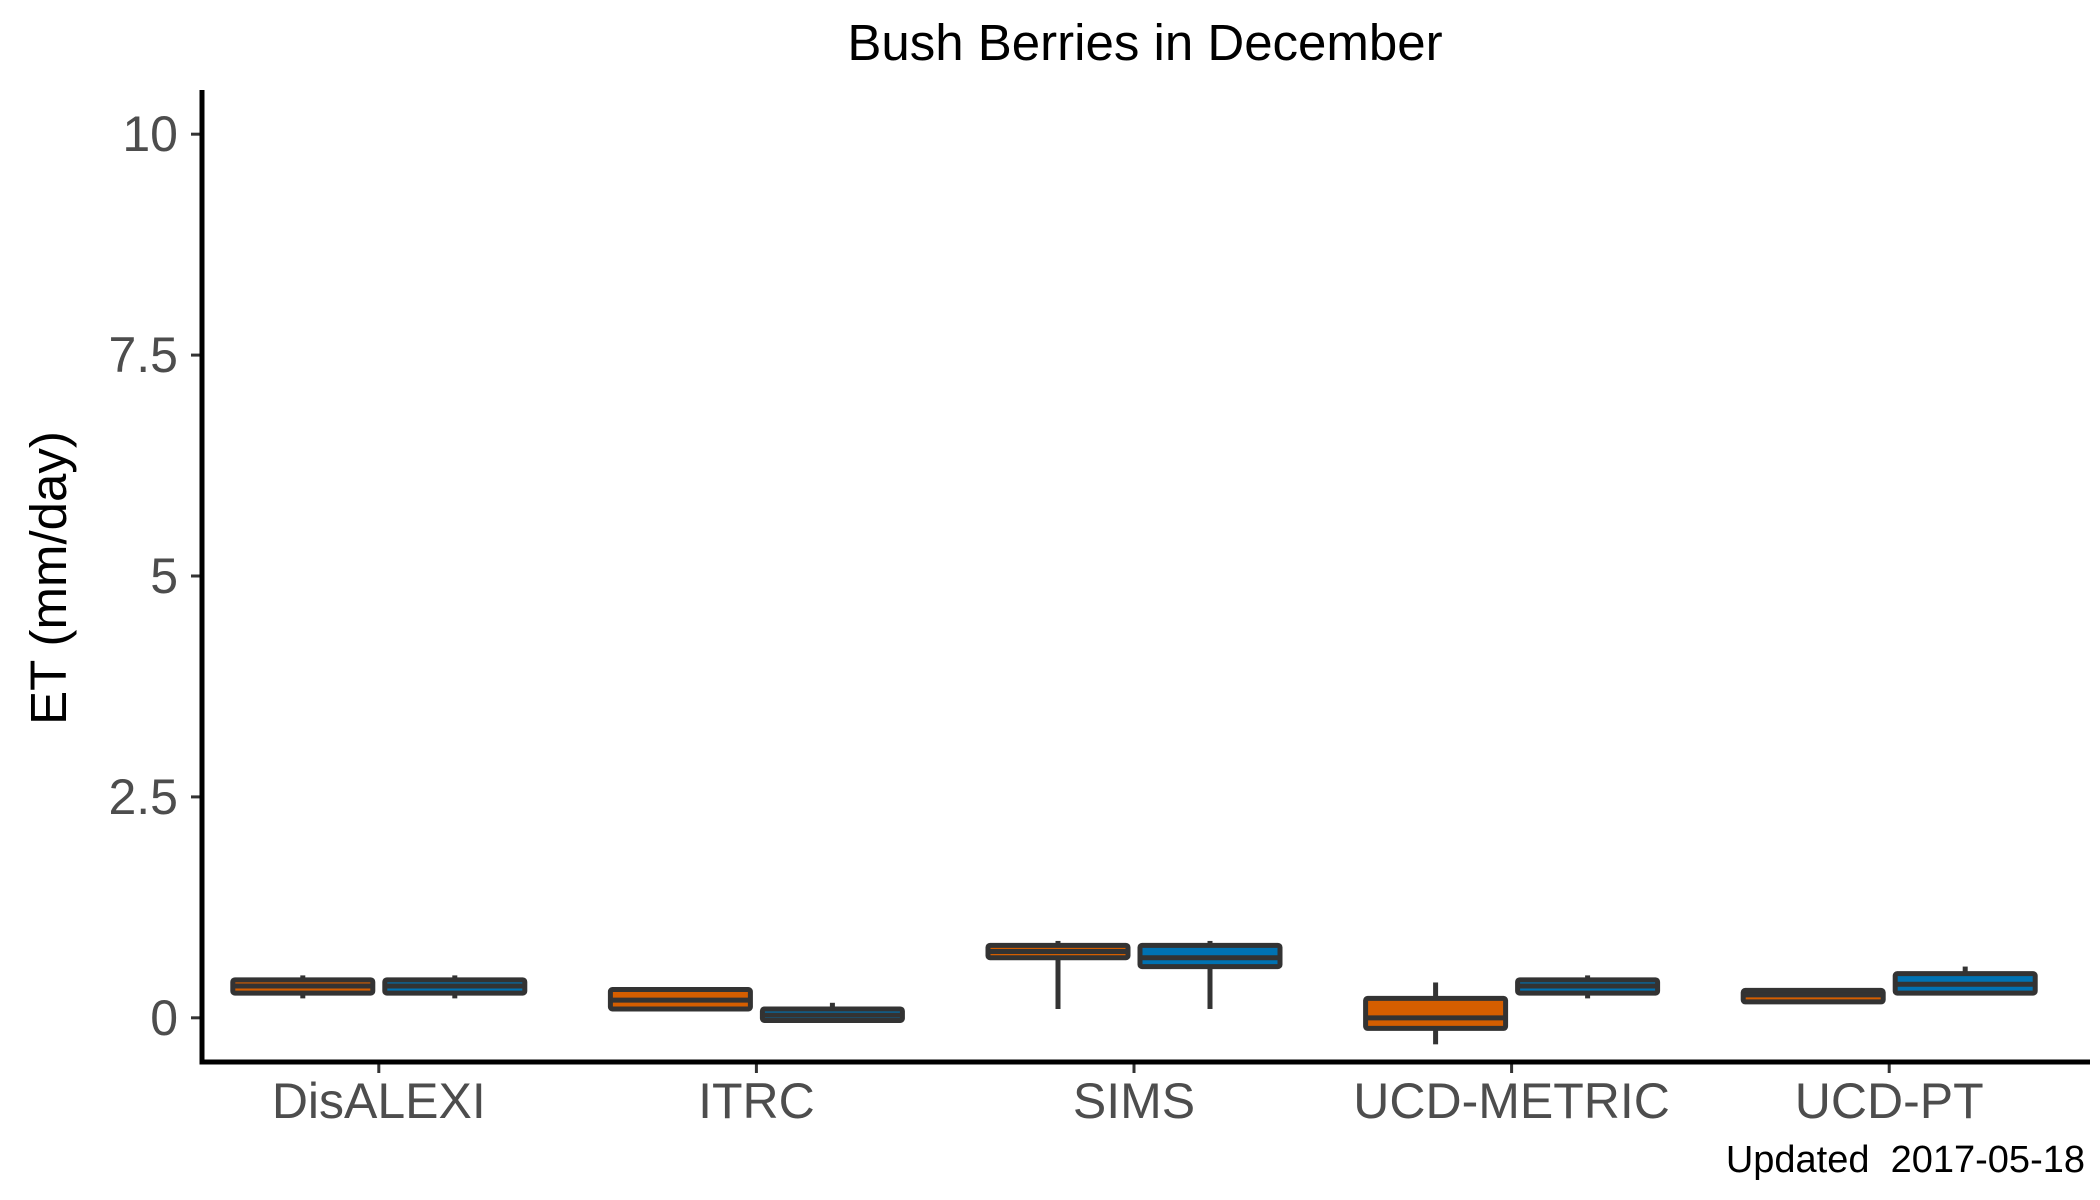 The image size is (2100, 1200). I want to click on x-tick-label: UCD-PT, so click(1889, 1101).